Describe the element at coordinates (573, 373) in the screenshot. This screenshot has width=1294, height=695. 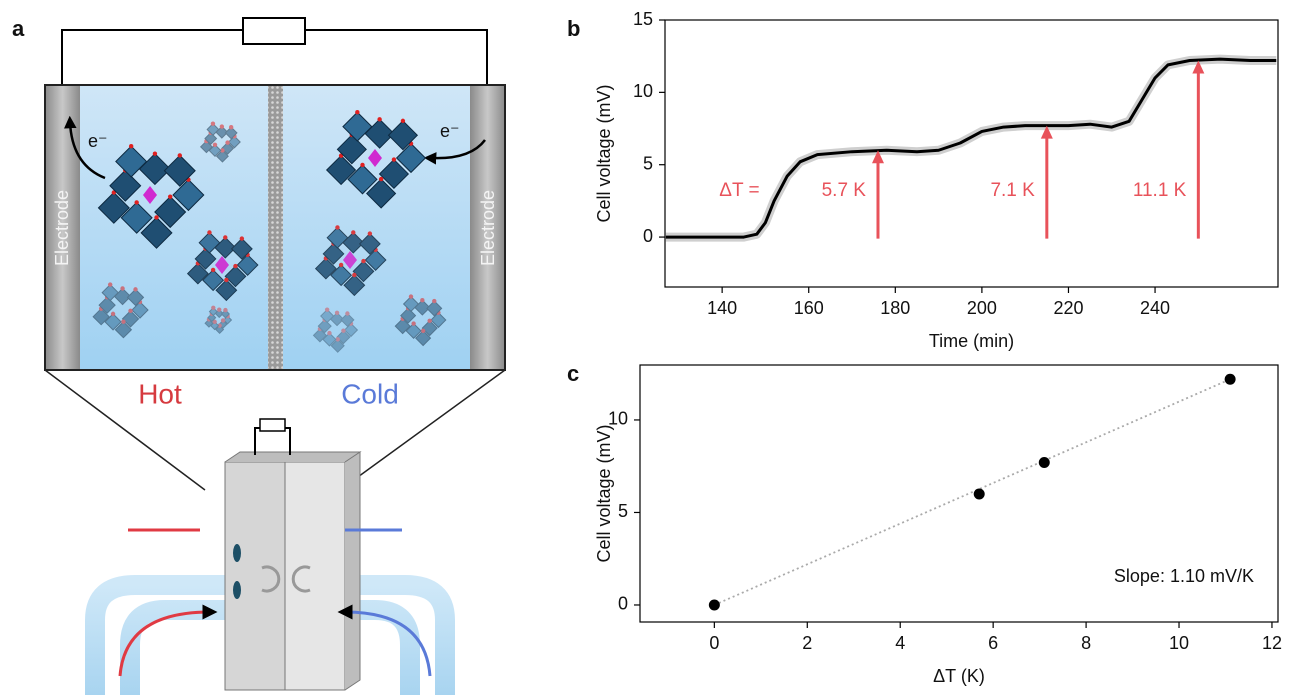
I see `panel-label: c` at that location.